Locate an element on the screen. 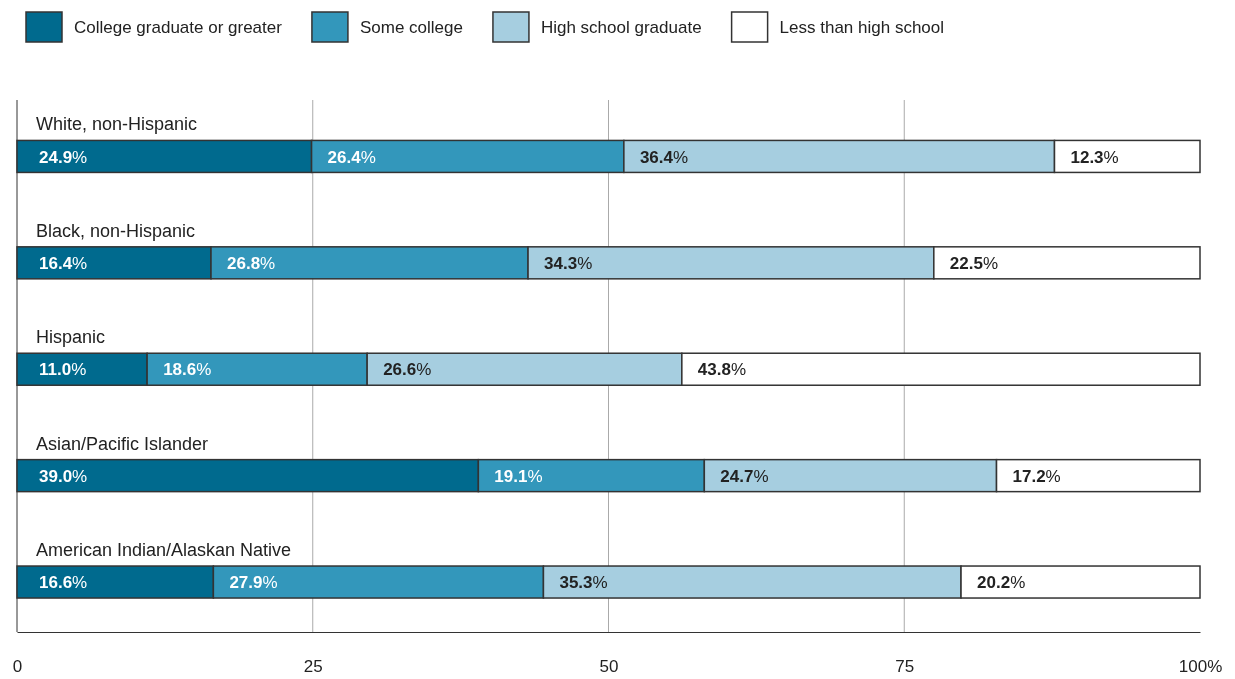  legend-label: High school graduate is located at coordinates (621, 28).